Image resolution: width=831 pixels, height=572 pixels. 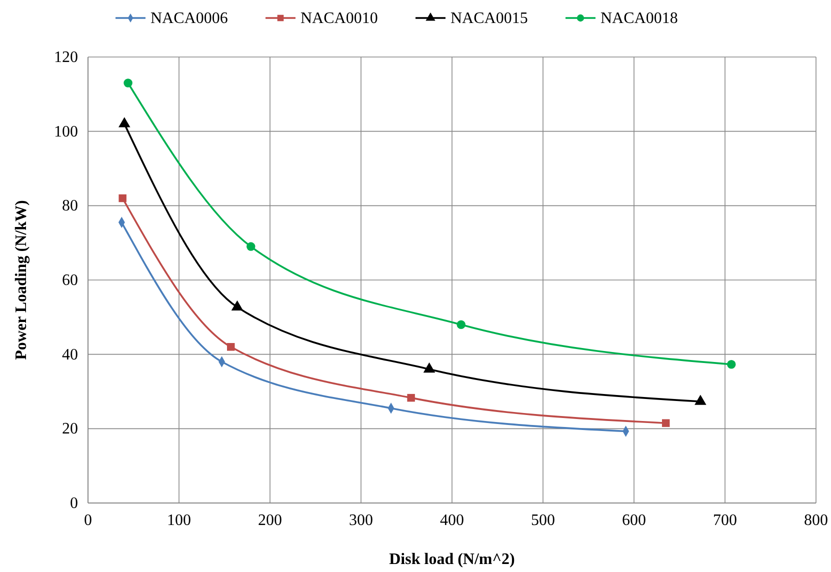 I want to click on y-axis-title: Power Loading (N/kW), so click(x=21, y=280).